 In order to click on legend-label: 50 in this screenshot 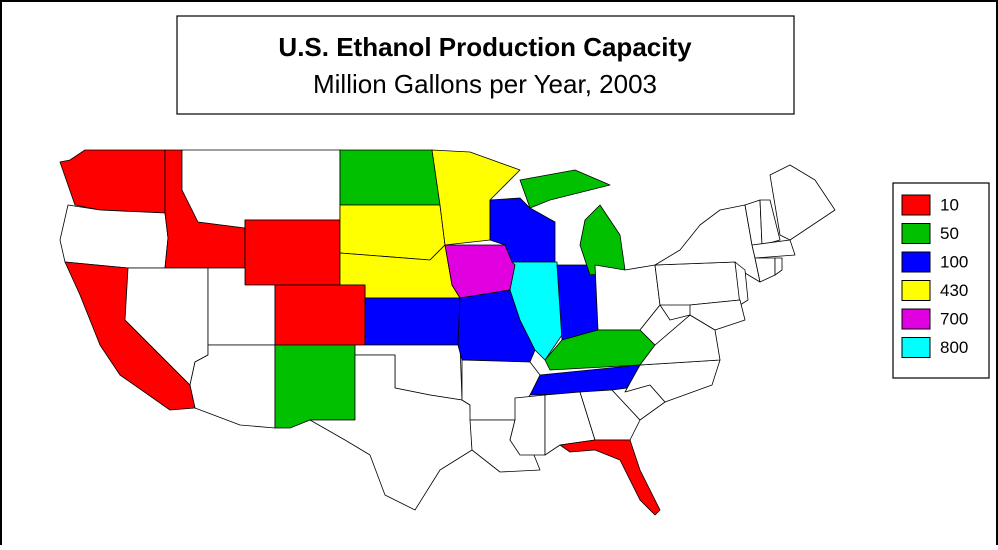, I will do `click(949, 233)`.